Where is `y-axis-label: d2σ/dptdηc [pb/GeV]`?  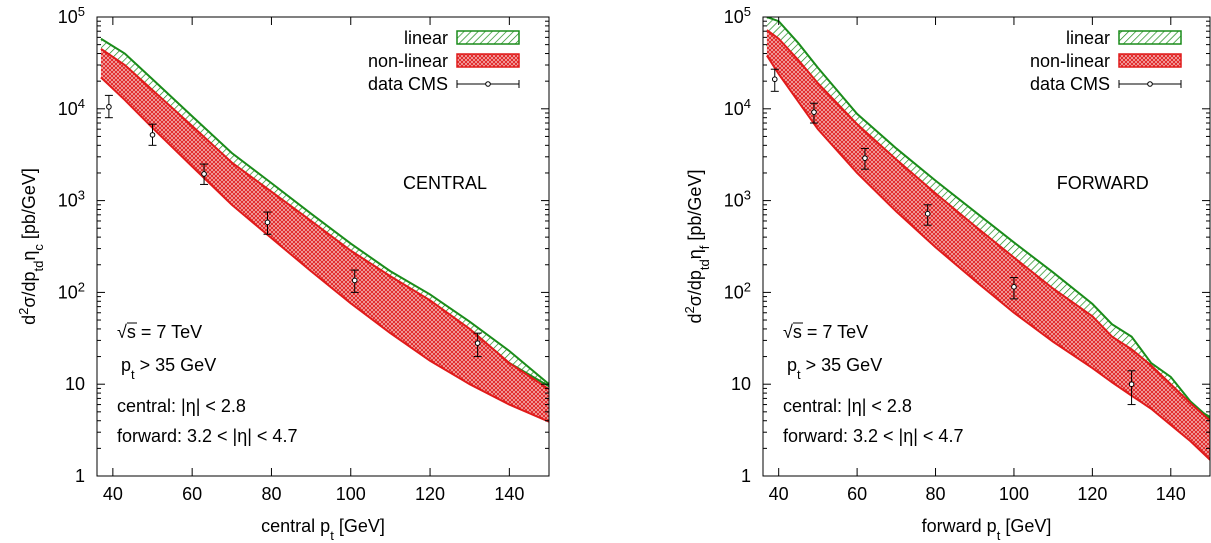
y-axis-label: d2σ/dptdηc [pb/GeV] is located at coordinates (31, 246).